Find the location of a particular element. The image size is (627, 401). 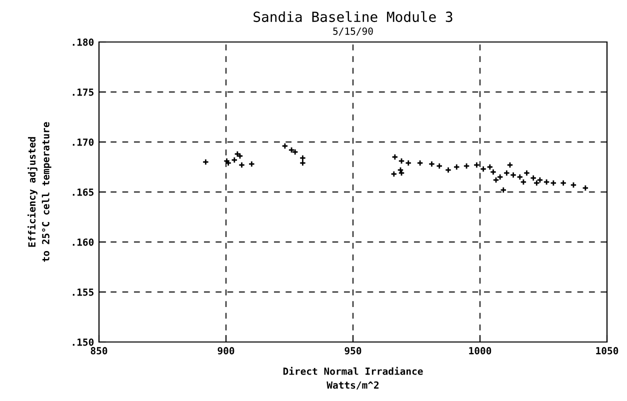

x-tick-label: 850 is located at coordinates (99, 350).